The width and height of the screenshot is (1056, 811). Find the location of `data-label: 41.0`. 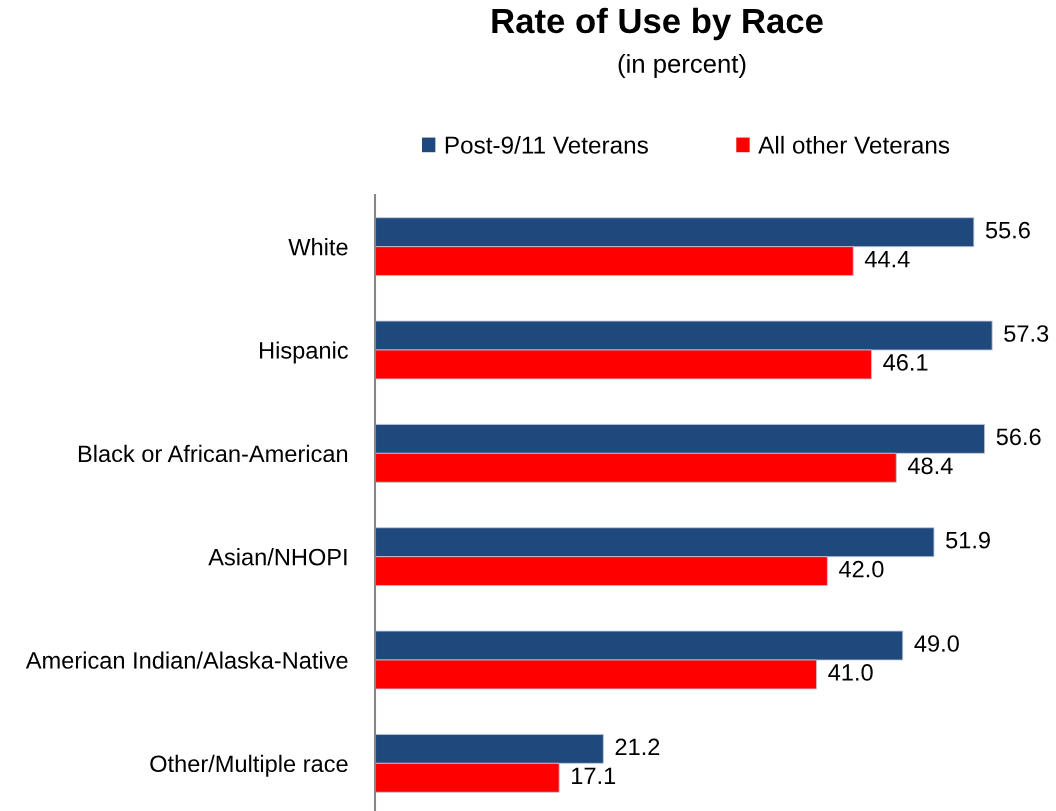

data-label: 41.0 is located at coordinates (850, 672).